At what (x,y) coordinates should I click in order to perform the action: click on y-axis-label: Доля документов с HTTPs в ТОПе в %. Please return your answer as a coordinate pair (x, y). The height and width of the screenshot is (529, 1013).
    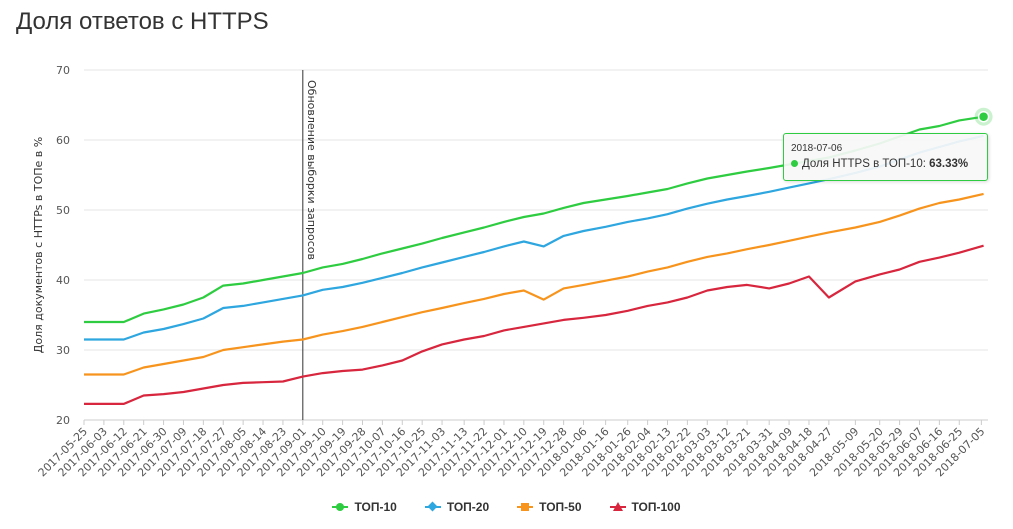
    Looking at the image, I should click on (38, 245).